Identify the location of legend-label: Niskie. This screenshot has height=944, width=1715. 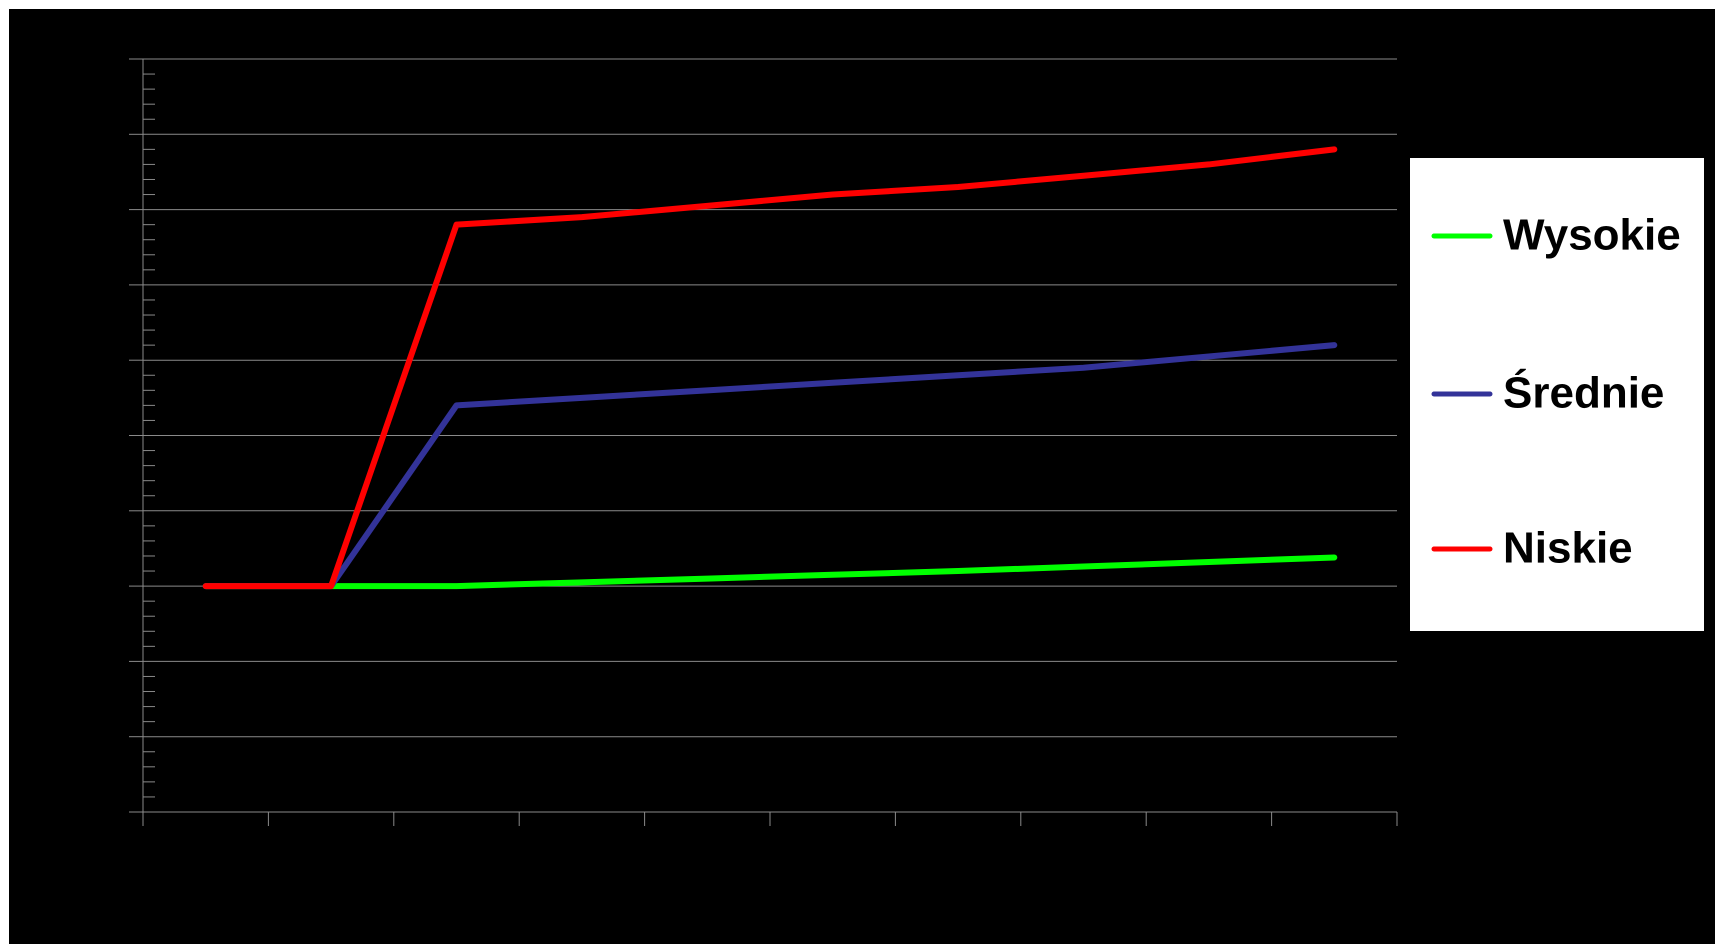
(1568, 548).